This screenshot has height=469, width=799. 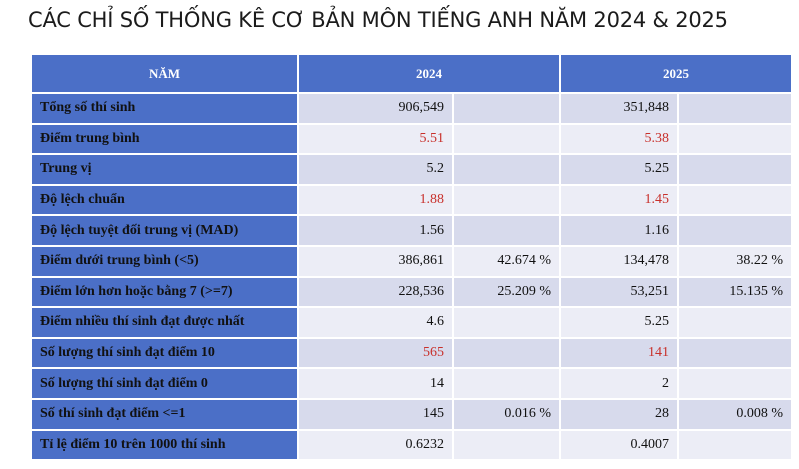 I want to click on value-2024: 5.2, so click(x=375, y=169).